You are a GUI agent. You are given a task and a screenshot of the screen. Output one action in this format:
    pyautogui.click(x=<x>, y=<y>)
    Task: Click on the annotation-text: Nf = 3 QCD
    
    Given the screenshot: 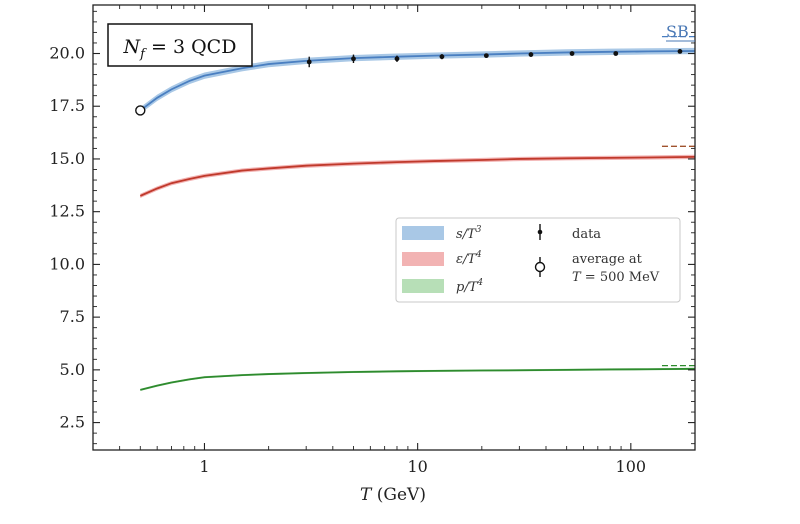 What is the action you would take?
    pyautogui.click(x=180, y=49)
    